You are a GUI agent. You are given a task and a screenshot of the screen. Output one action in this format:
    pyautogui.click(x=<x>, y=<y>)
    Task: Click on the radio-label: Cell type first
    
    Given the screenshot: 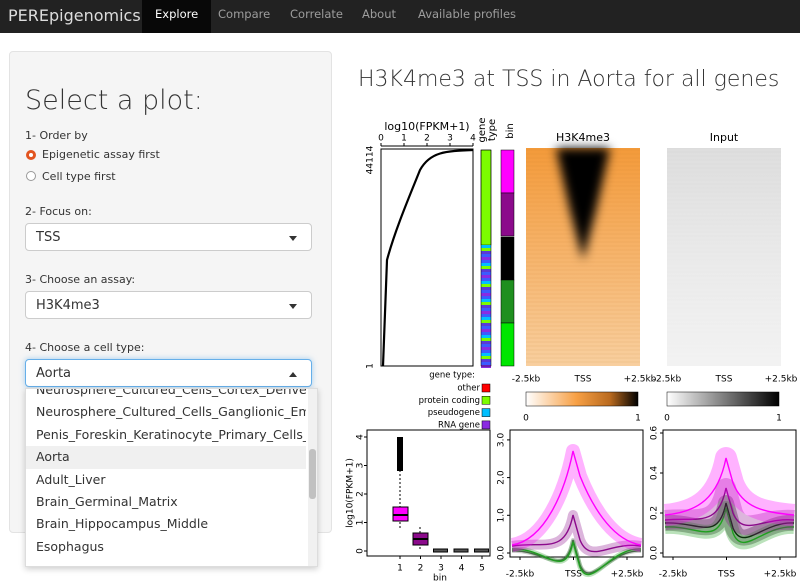 What is the action you would take?
    pyautogui.click(x=79, y=176)
    